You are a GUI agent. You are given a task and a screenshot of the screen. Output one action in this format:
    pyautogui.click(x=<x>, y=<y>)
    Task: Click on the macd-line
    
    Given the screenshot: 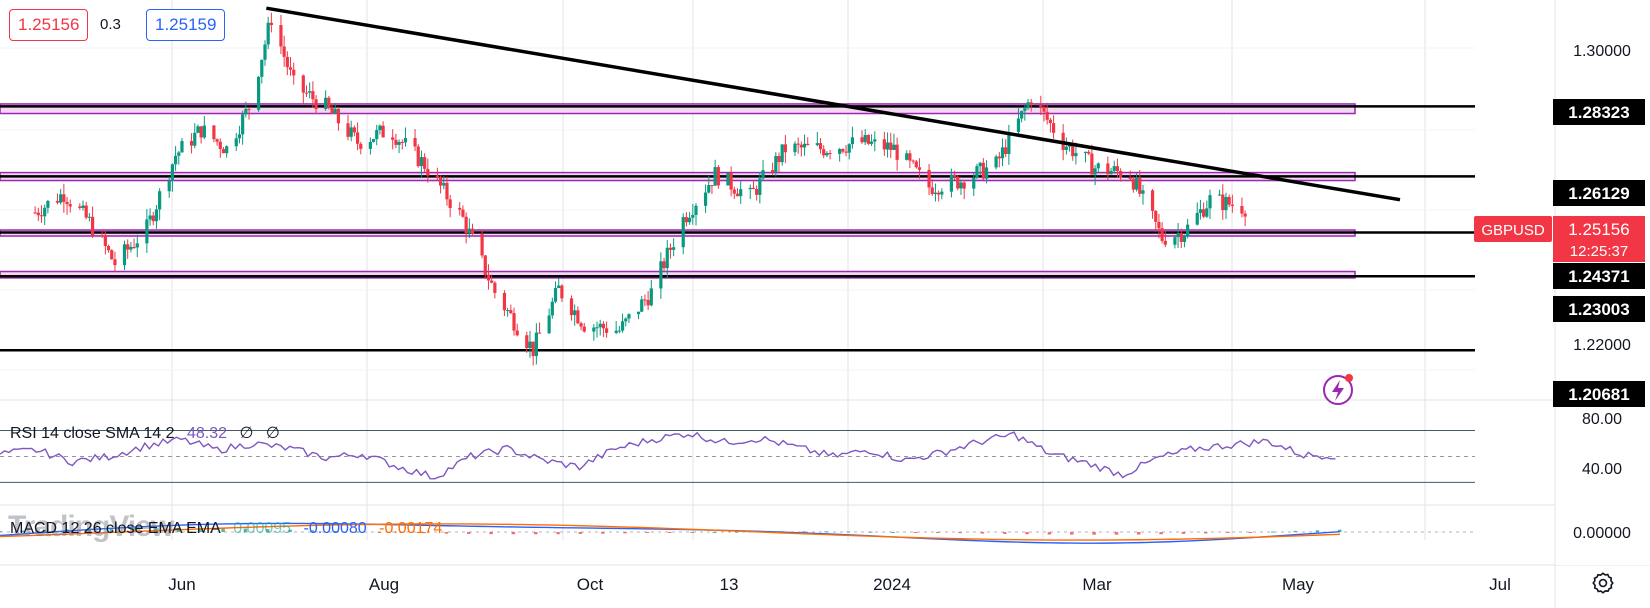 What is the action you would take?
    pyautogui.click(x=670, y=533)
    